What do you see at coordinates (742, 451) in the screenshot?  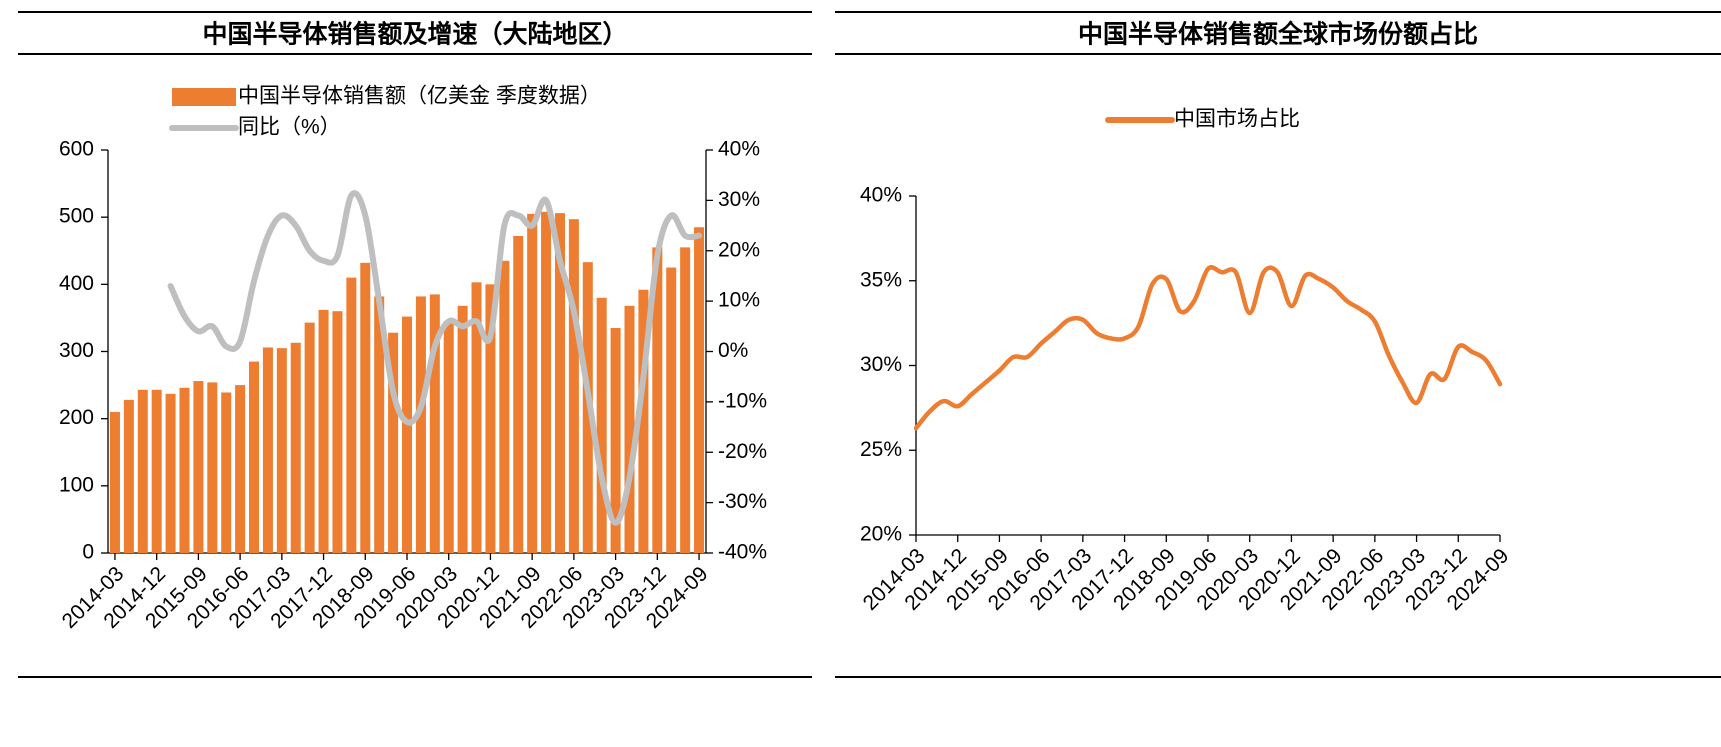 I see `y2-tick-label: -20%` at bounding box center [742, 451].